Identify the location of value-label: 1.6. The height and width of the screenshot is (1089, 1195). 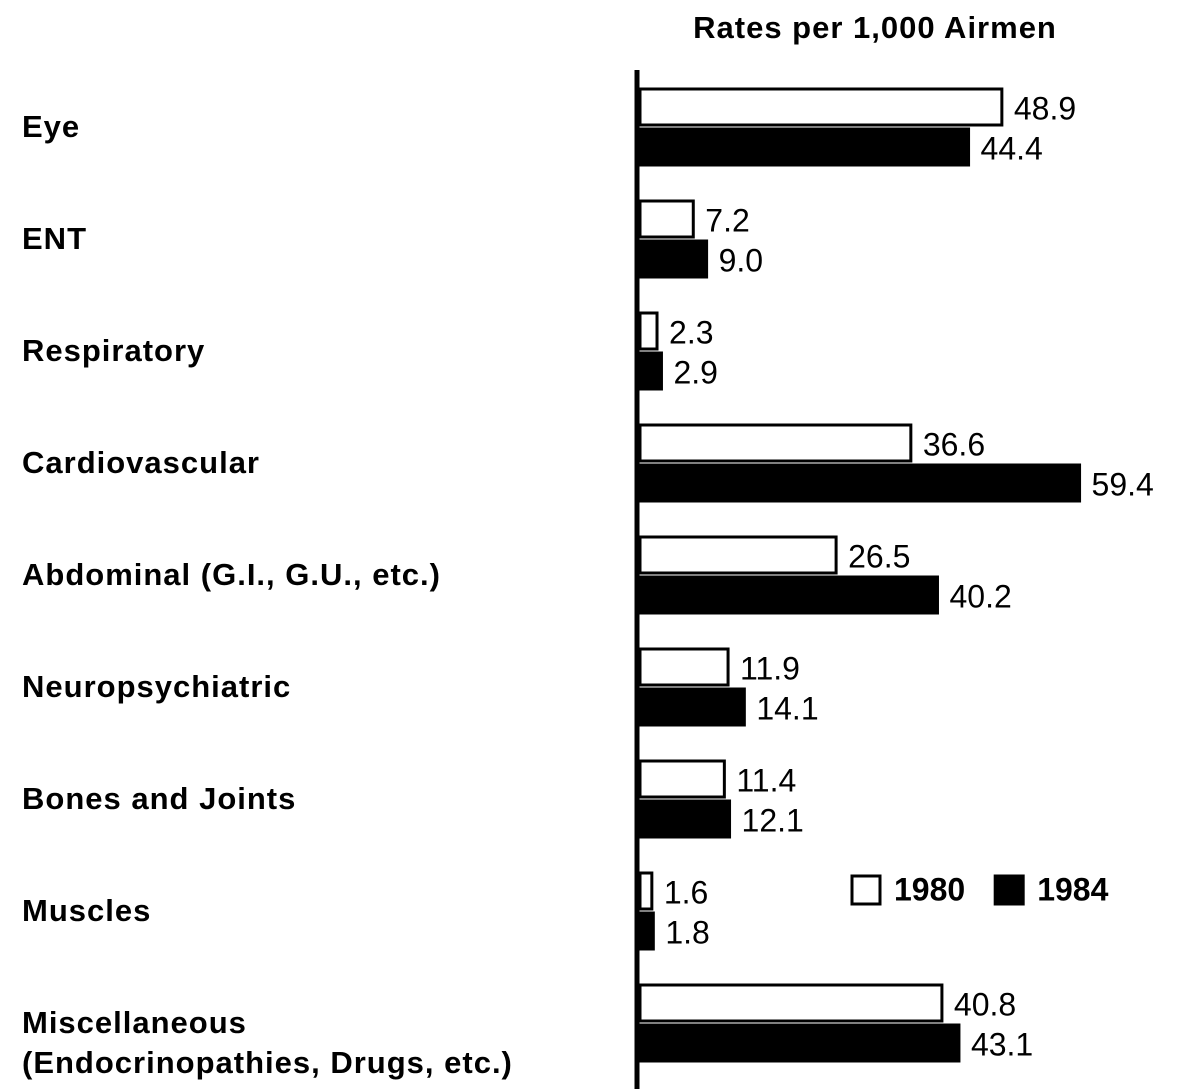
(686, 892).